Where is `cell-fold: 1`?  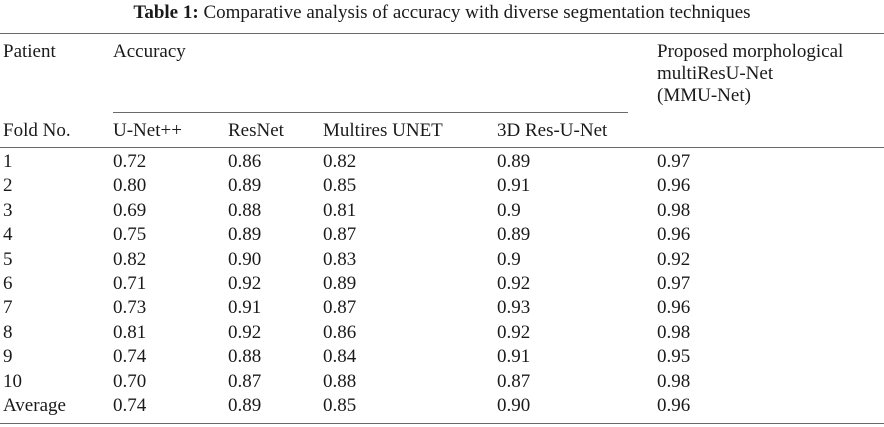
cell-fold: 1 is located at coordinates (8, 161).